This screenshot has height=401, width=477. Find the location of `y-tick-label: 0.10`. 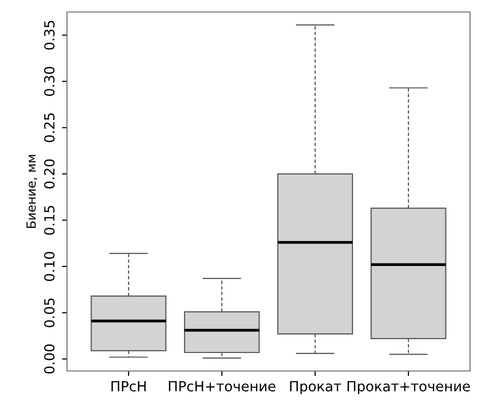

y-tick-label: 0.10 is located at coordinates (49, 266).